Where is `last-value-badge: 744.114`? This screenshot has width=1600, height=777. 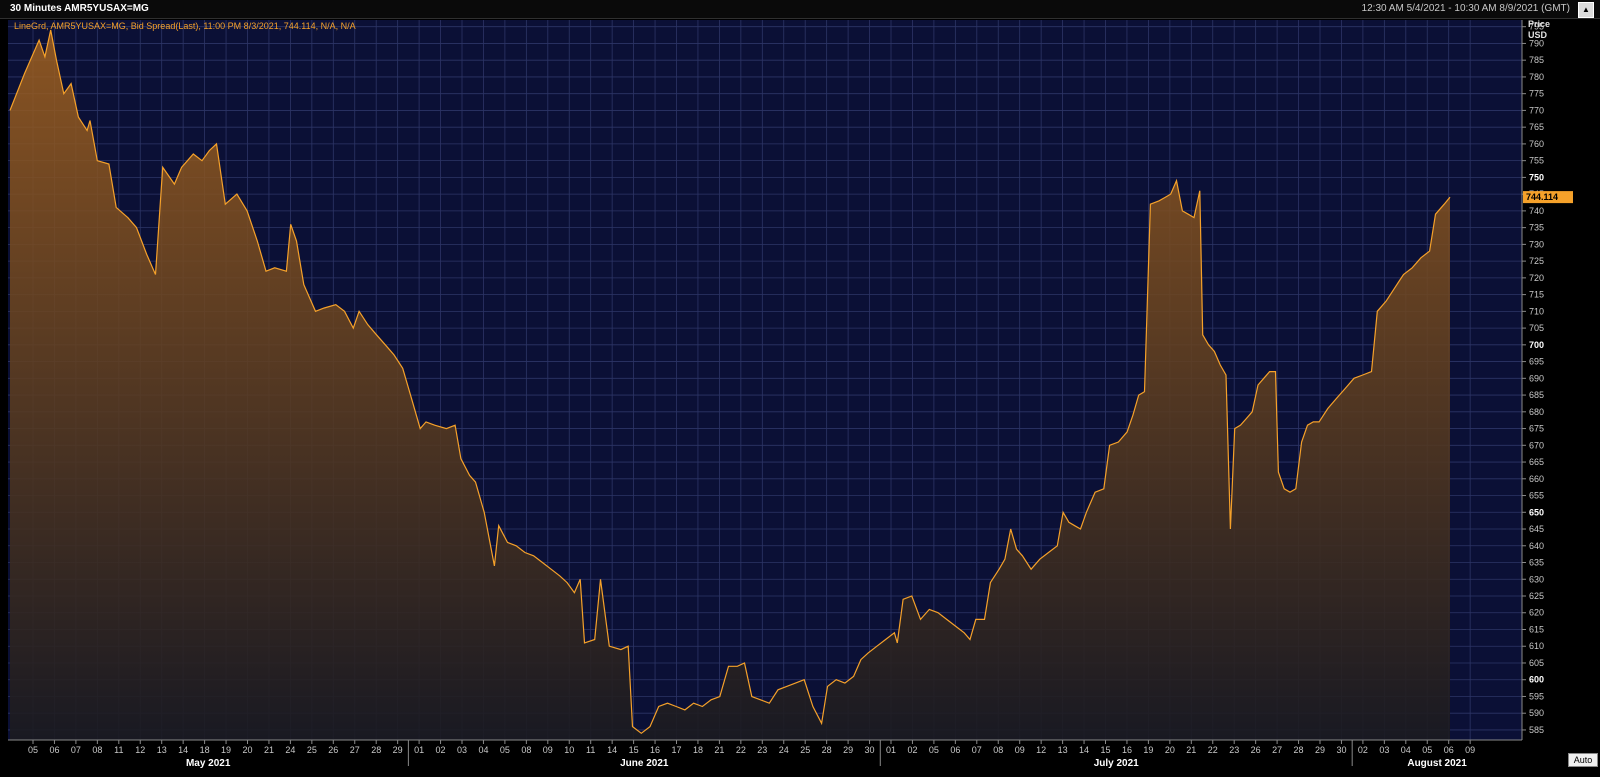 last-value-badge: 744.114 is located at coordinates (1548, 197).